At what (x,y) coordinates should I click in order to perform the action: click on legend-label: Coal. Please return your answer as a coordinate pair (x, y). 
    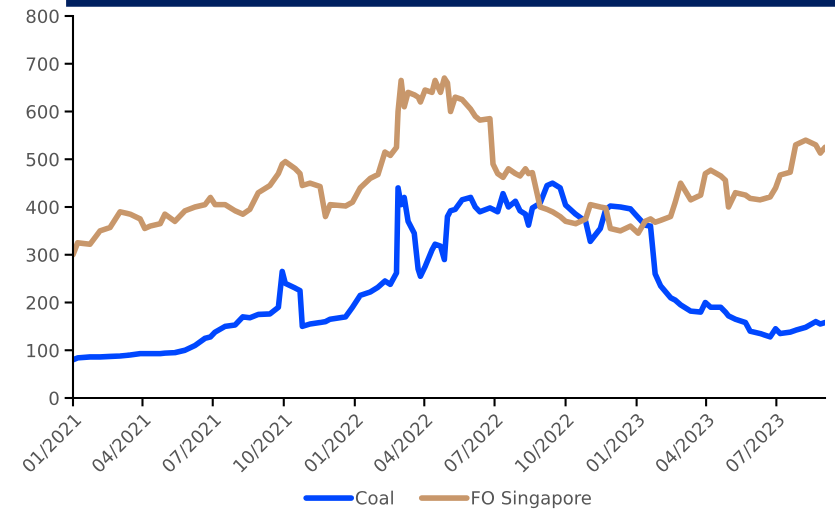
    Looking at the image, I should click on (374, 497).